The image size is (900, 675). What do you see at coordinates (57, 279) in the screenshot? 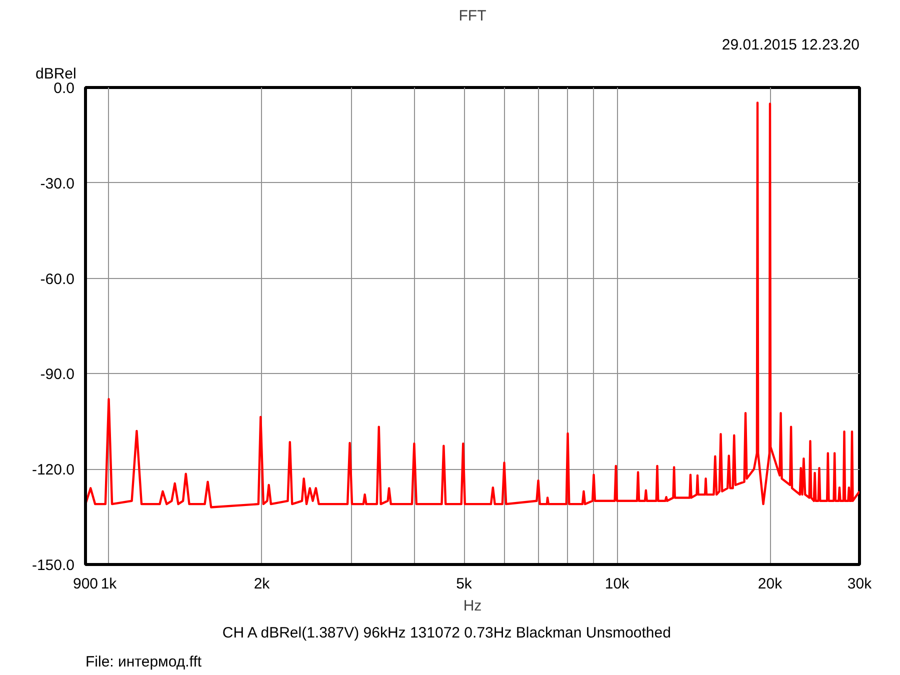
I see `y-tick-label: -60.0` at bounding box center [57, 279].